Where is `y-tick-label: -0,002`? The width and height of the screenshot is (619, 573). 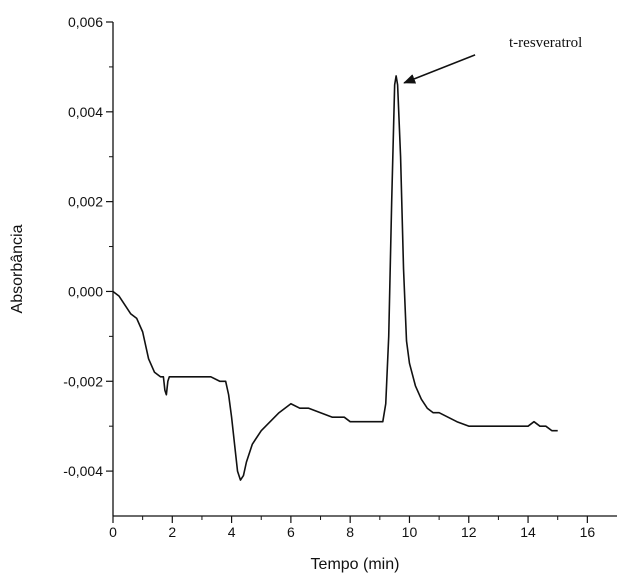 y-tick-label: -0,002 is located at coordinates (83, 381).